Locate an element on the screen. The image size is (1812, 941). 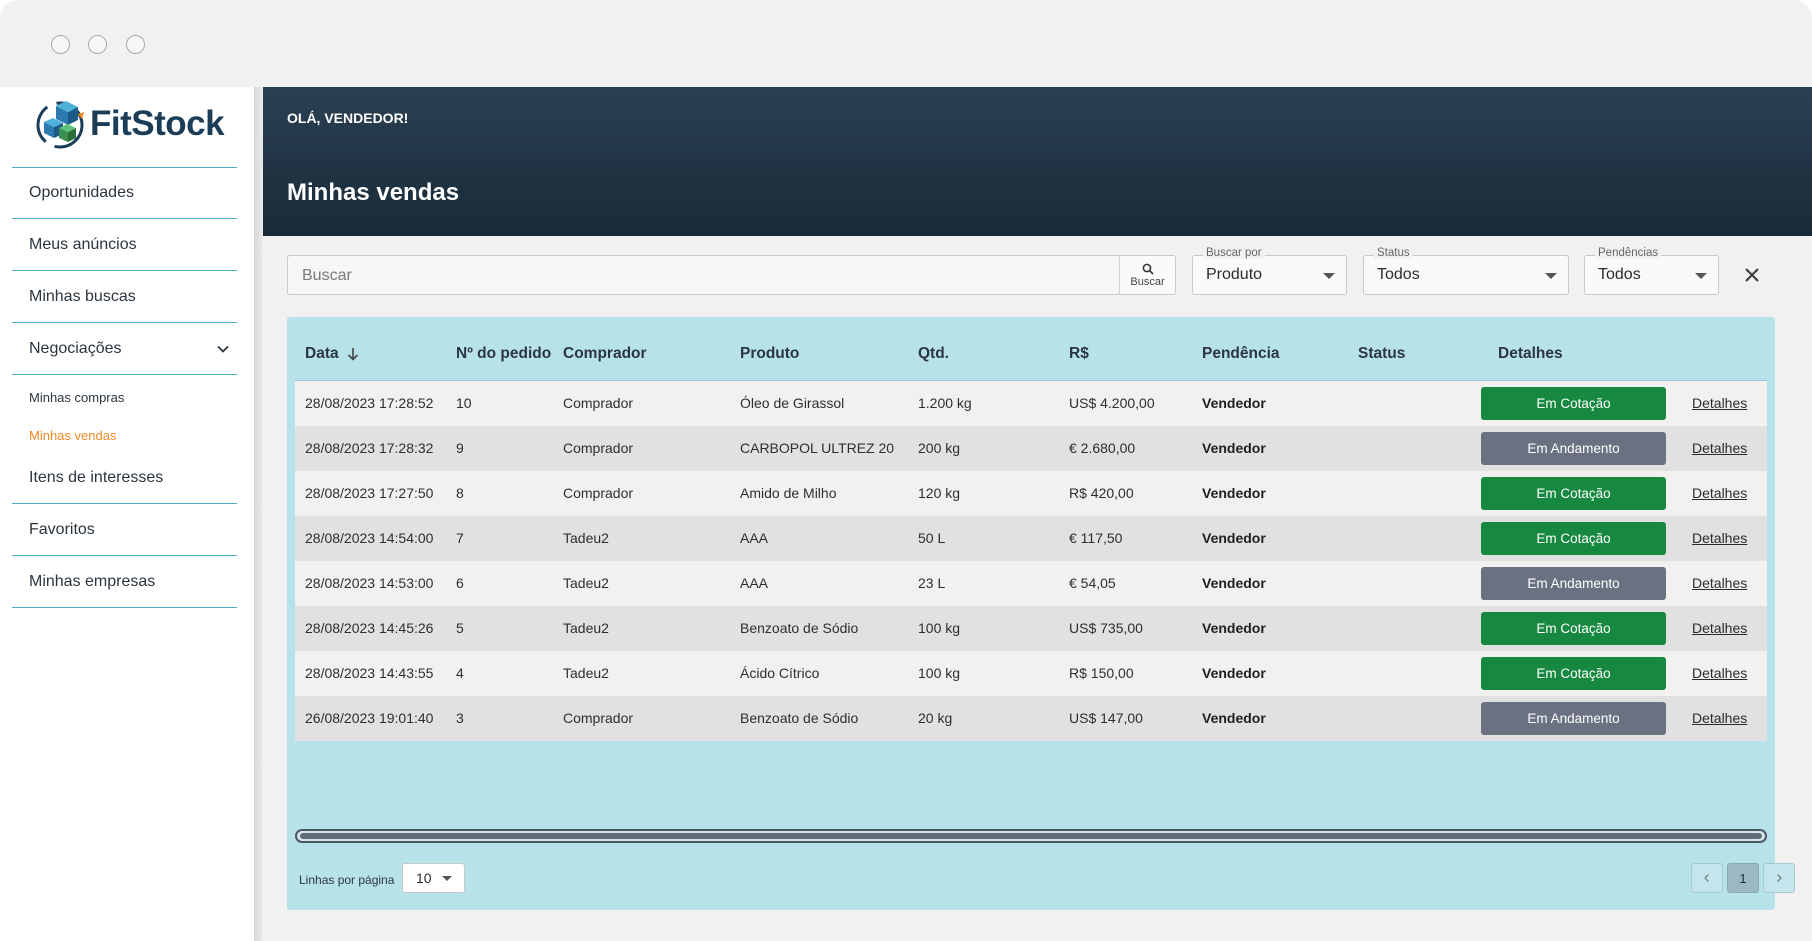
sidebar-subitem-minhas-vendas: Minhas vendas is located at coordinates (73, 435).